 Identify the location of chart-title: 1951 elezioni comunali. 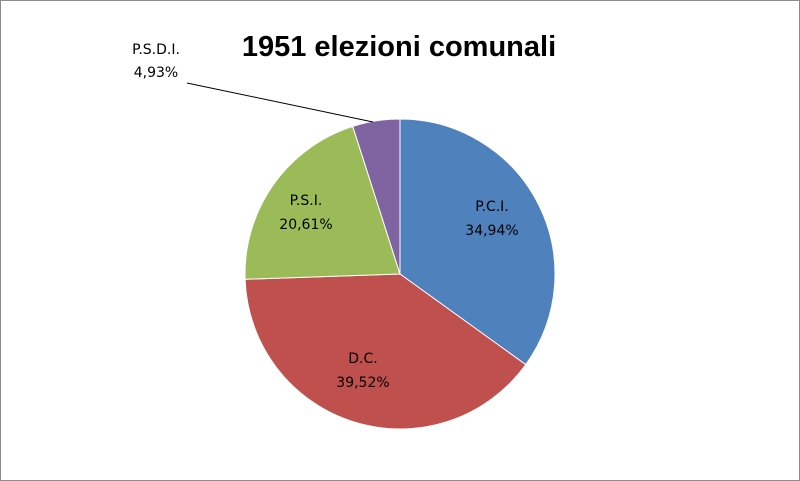
(399, 47).